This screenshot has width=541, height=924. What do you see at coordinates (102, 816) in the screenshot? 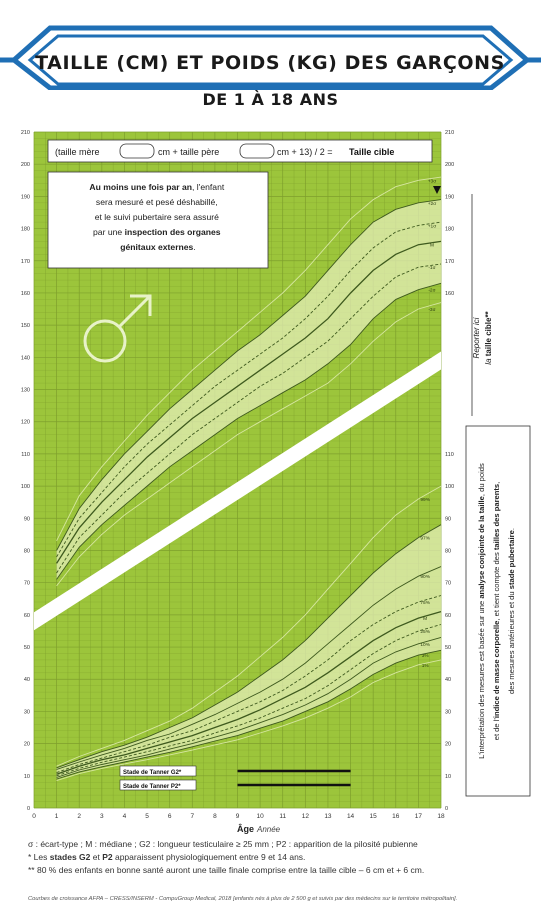
I see `x-tick-label: 3` at bounding box center [102, 816].